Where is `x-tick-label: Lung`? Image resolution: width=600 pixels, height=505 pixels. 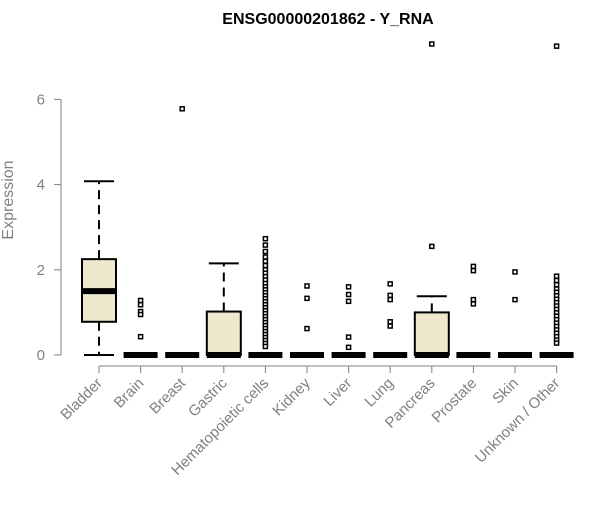 x-tick-label: Lung is located at coordinates (379, 393).